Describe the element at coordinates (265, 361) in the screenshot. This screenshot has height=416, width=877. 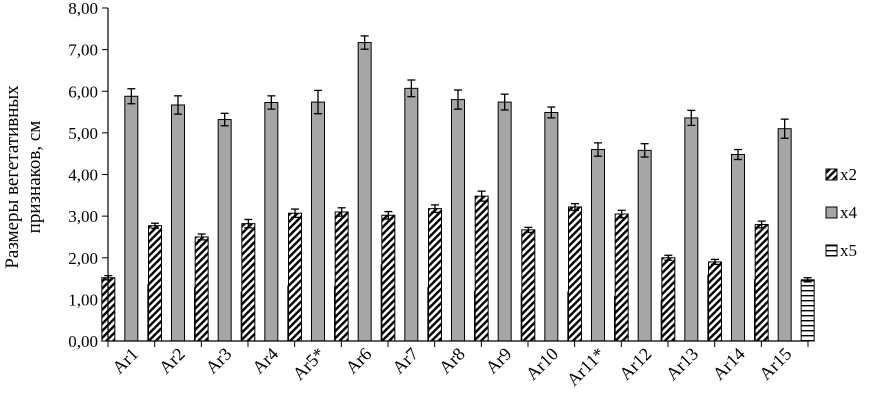
I see `x-tick-label: Ar4` at that location.